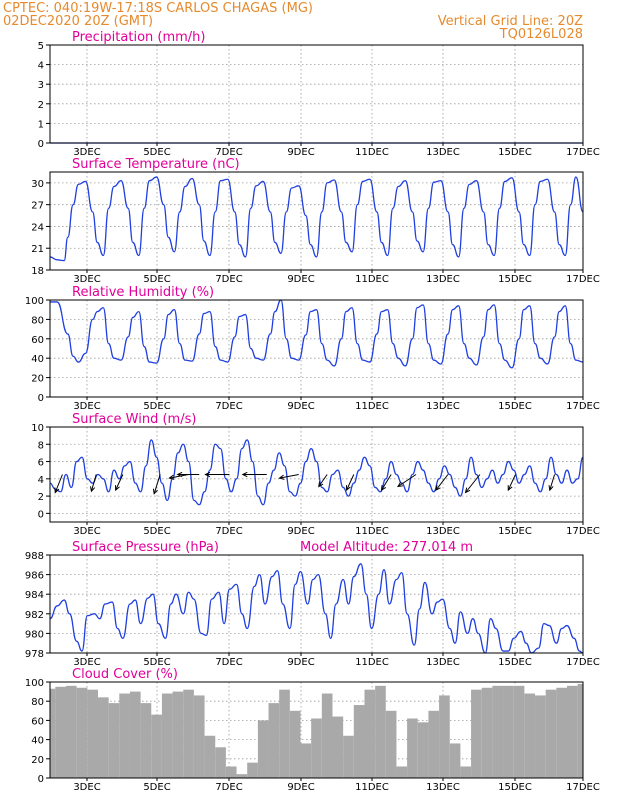 The width and height of the screenshot is (618, 800). Describe the element at coordinates (228, 531) in the screenshot. I see `surface-wind-xtick-label: 7DEC` at that location.